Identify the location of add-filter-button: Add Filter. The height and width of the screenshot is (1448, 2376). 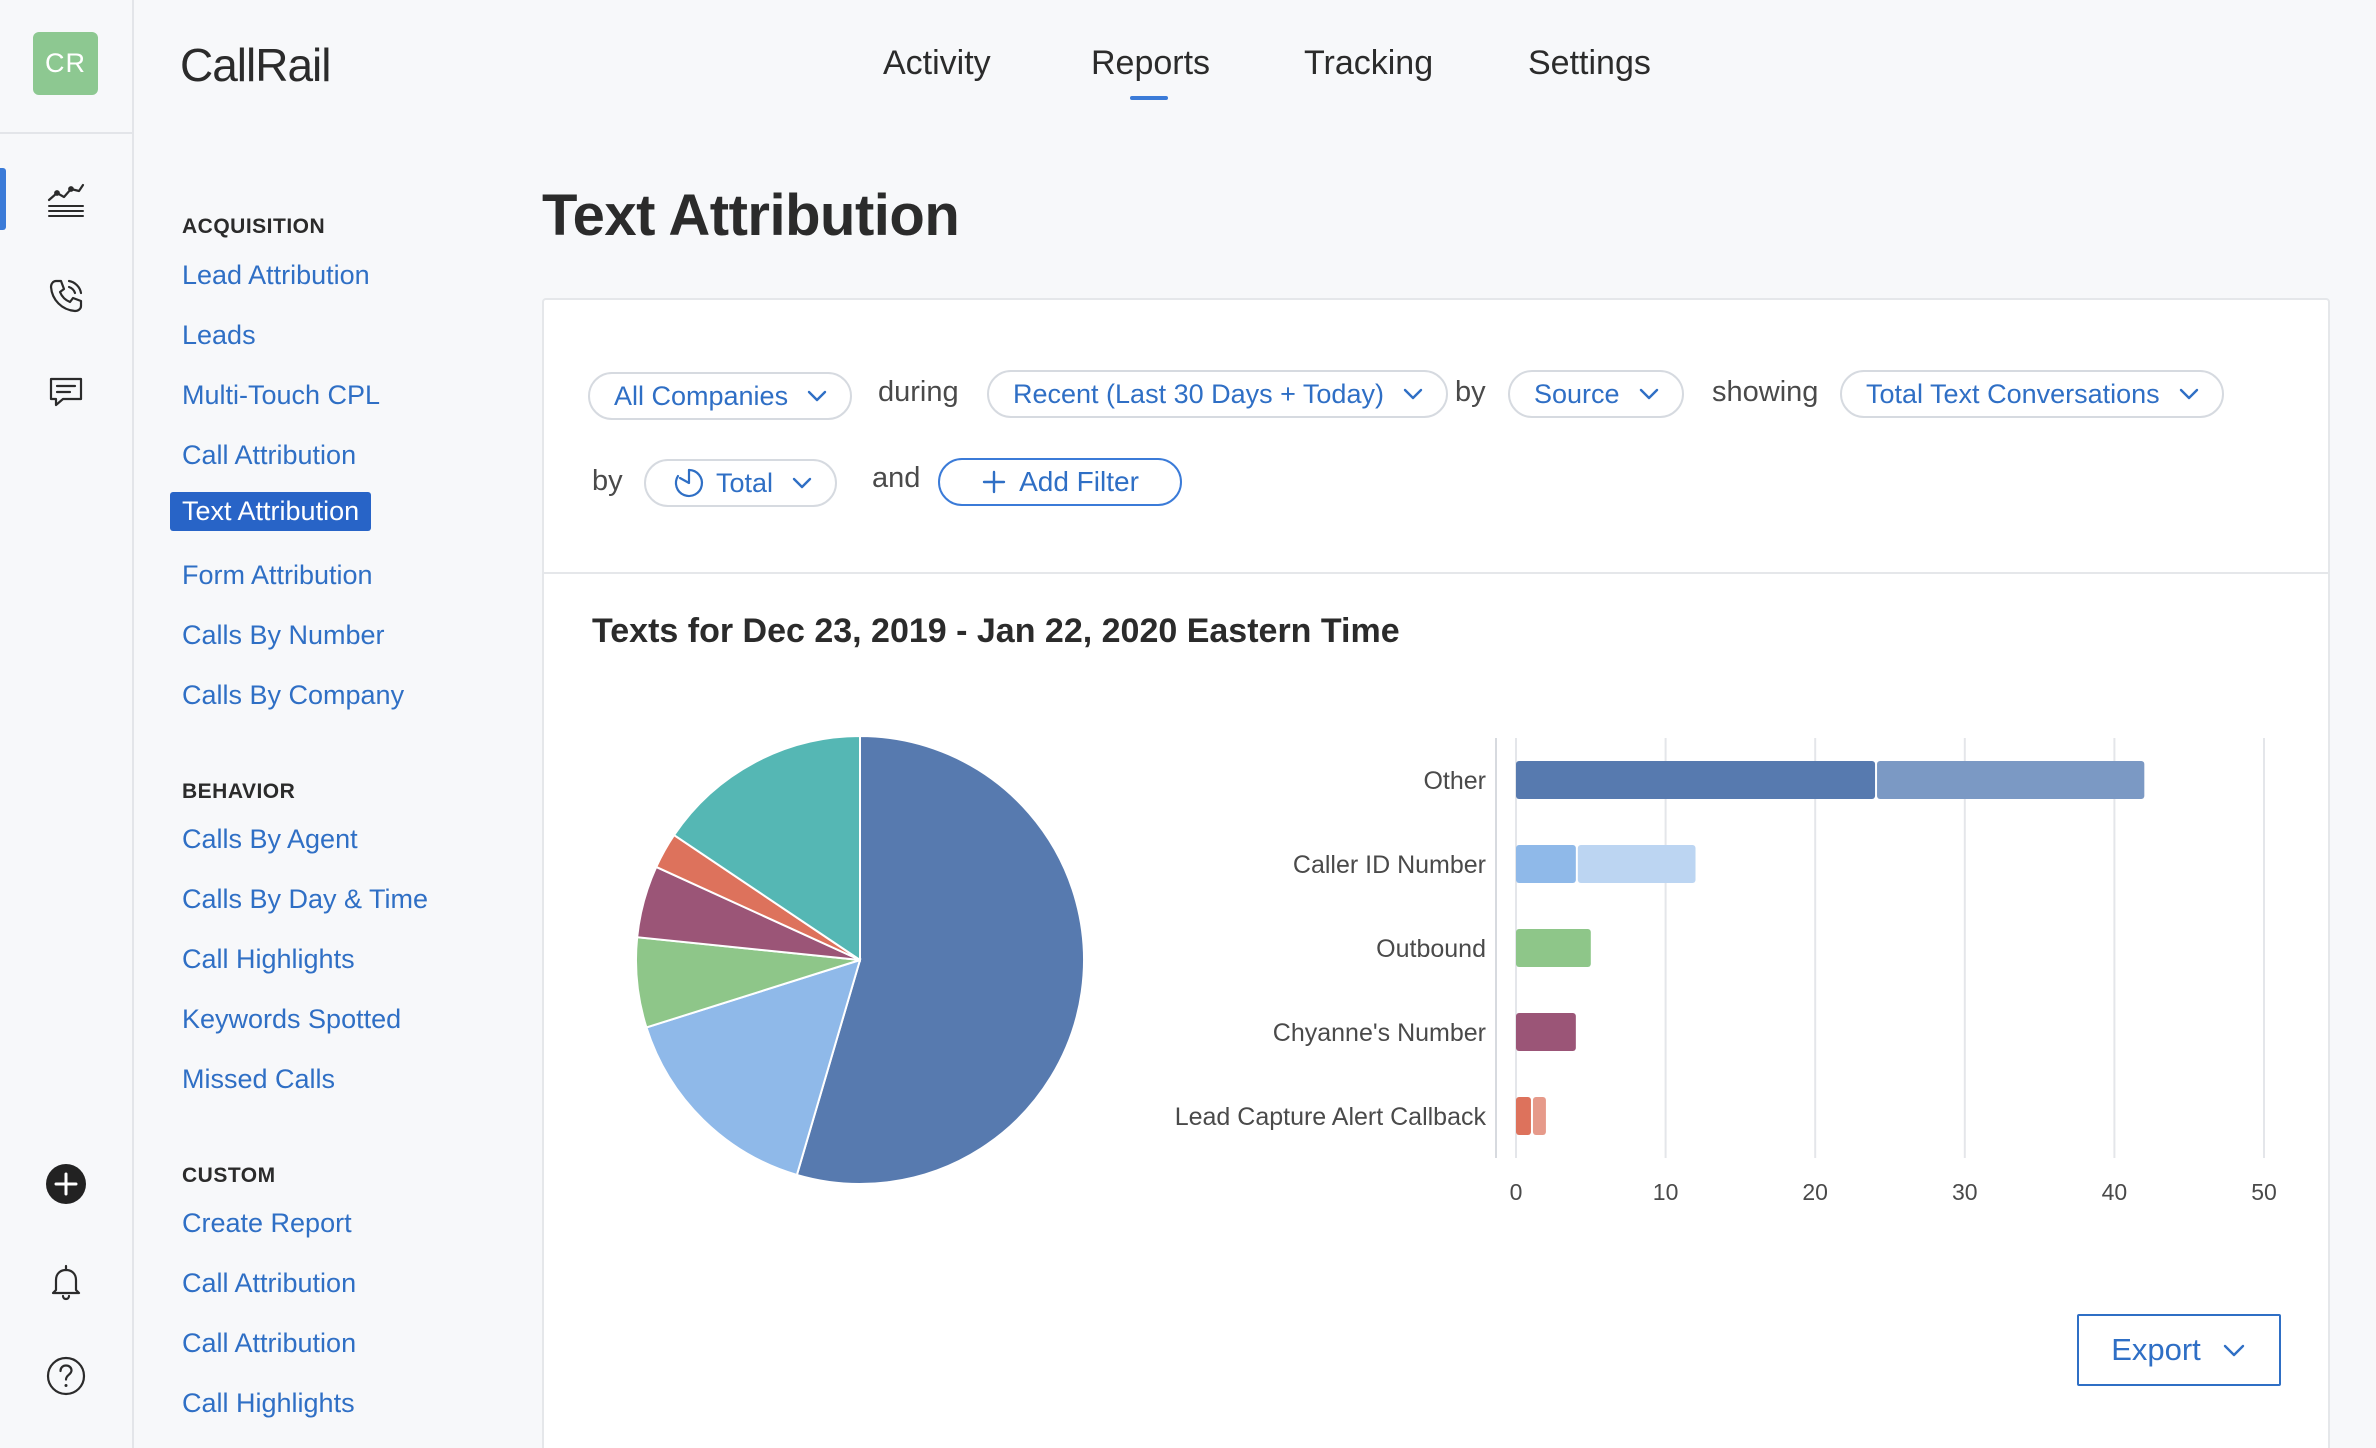
(1060, 482).